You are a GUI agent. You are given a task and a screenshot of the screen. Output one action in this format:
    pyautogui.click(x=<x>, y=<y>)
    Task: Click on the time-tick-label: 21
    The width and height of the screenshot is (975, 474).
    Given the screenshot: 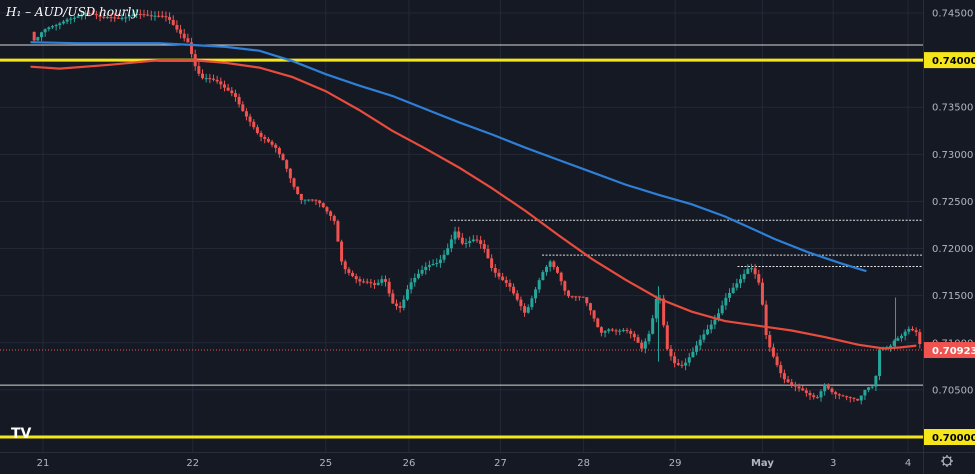 What is the action you would take?
    pyautogui.click(x=43, y=463)
    